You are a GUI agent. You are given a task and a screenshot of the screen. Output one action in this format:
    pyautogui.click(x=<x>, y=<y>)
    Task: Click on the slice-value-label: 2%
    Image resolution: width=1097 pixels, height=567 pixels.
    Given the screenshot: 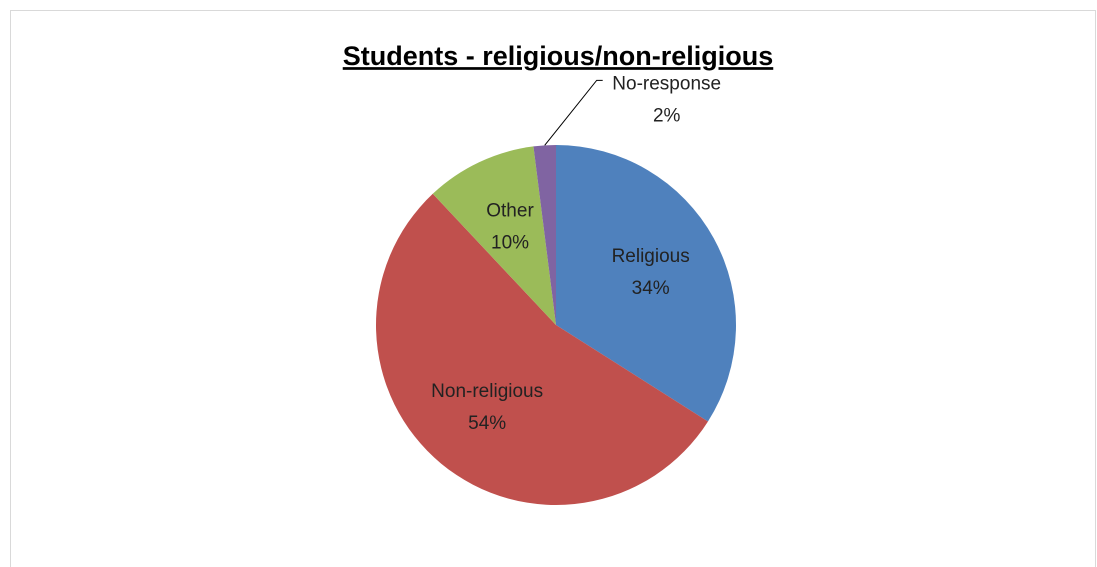 What is the action you would take?
    pyautogui.click(x=667, y=115)
    